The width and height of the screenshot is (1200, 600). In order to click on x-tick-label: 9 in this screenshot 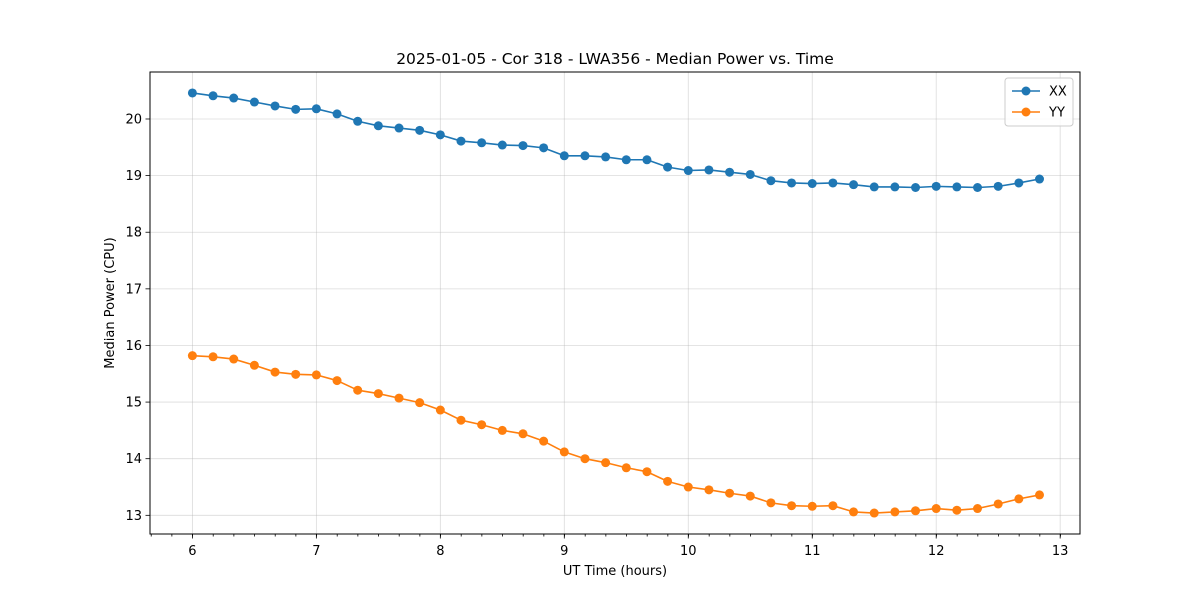, I will do `click(564, 551)`.